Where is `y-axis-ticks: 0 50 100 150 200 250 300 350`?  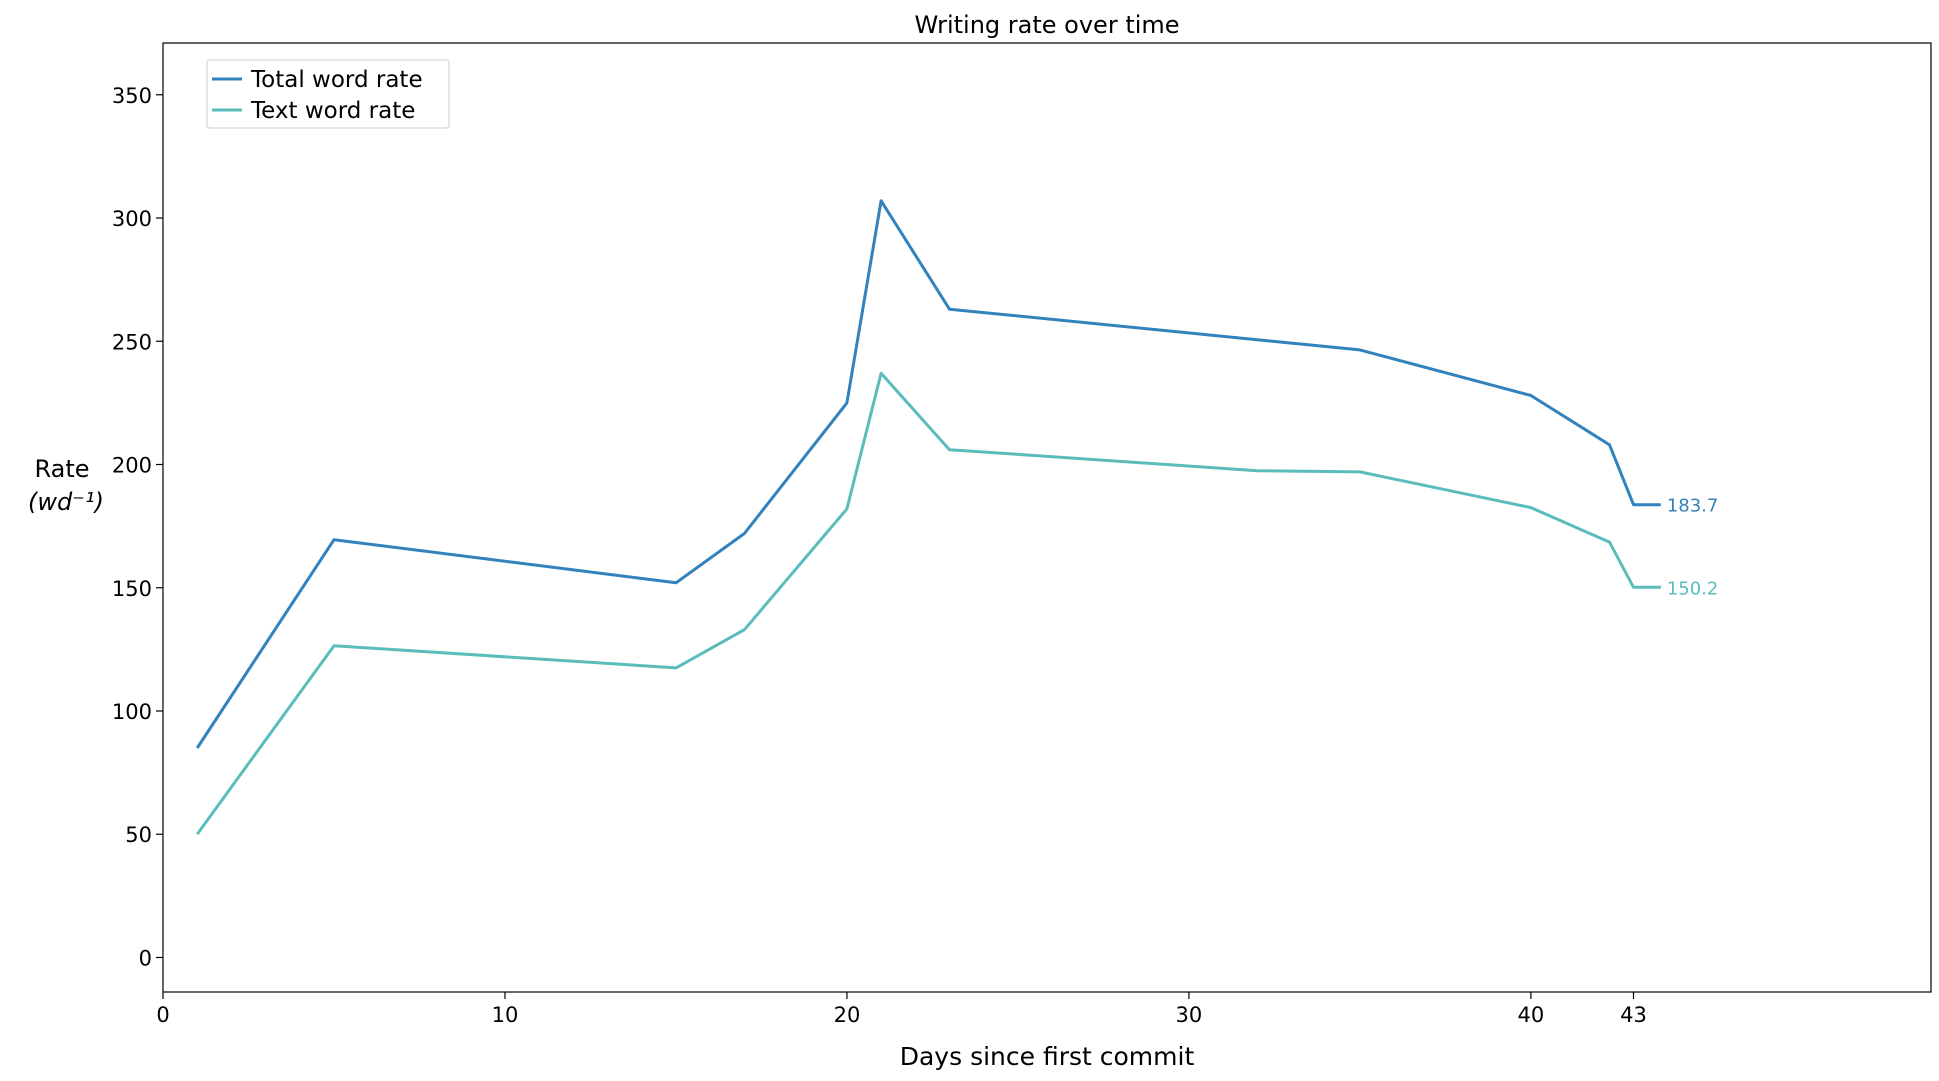
y-axis-ticks: 0 50 100 150 200 250 300 350 is located at coordinates (137, 527).